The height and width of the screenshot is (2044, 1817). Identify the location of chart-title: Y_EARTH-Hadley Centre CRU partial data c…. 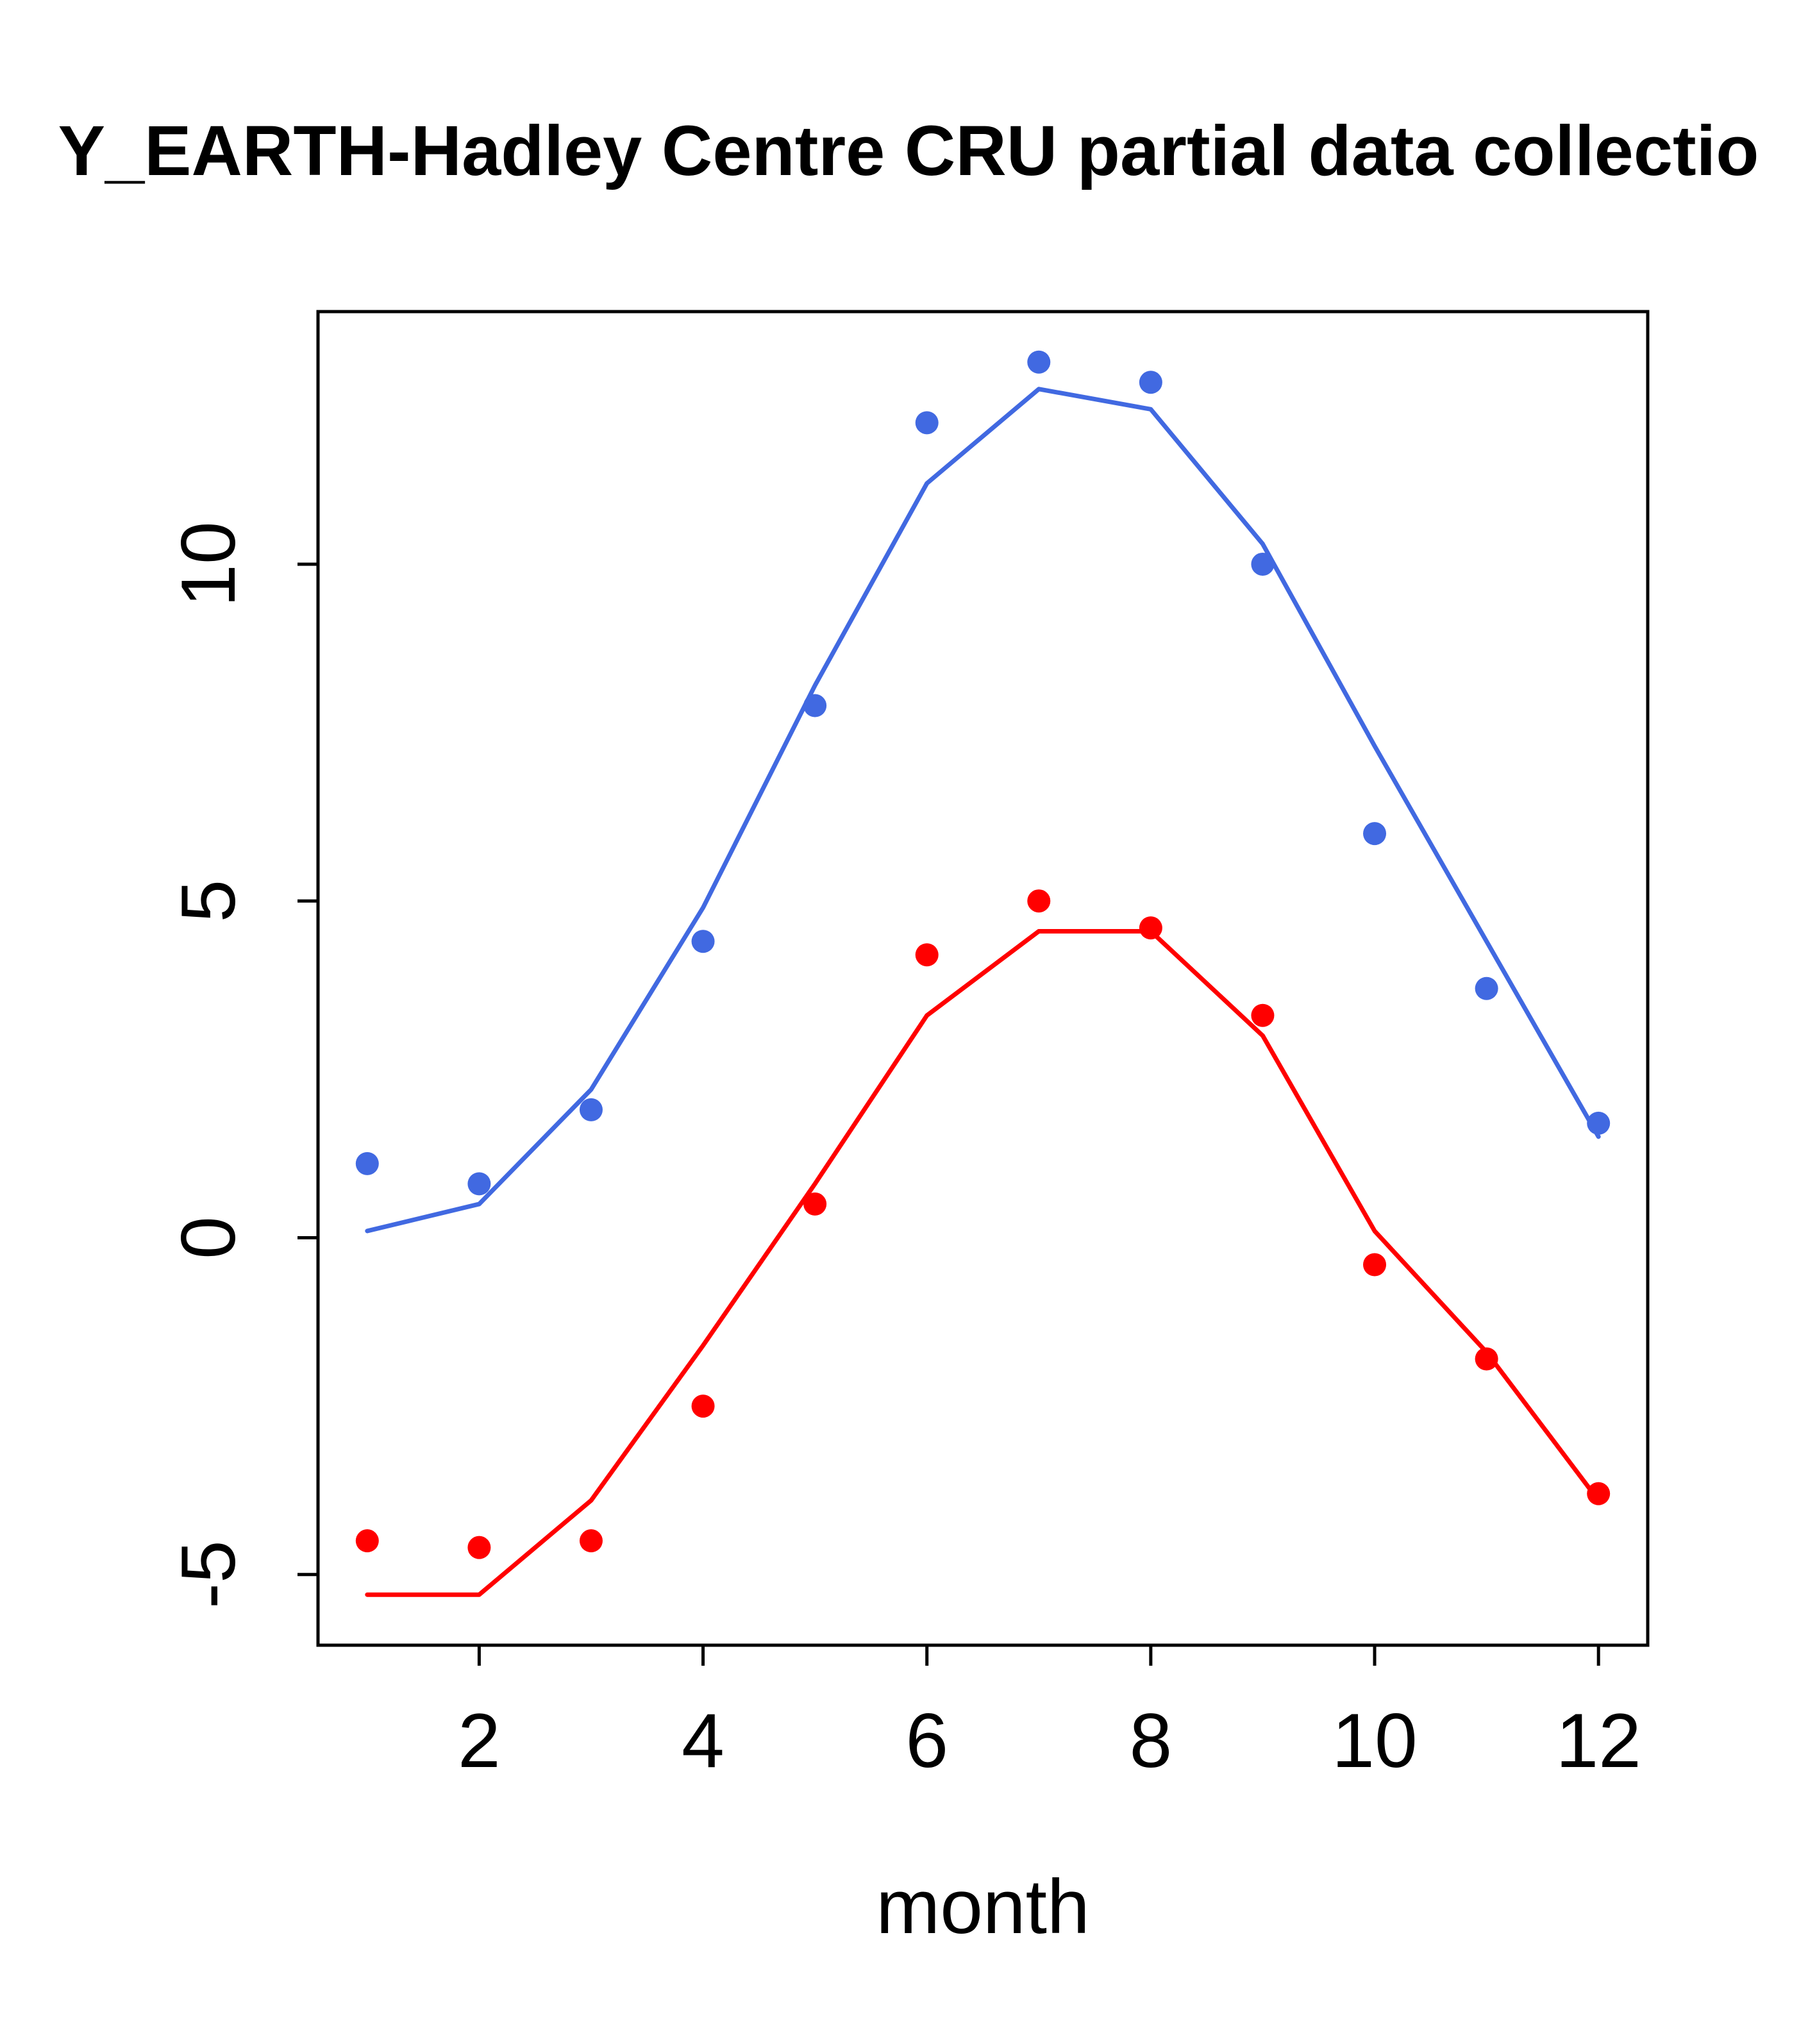
(908, 150).